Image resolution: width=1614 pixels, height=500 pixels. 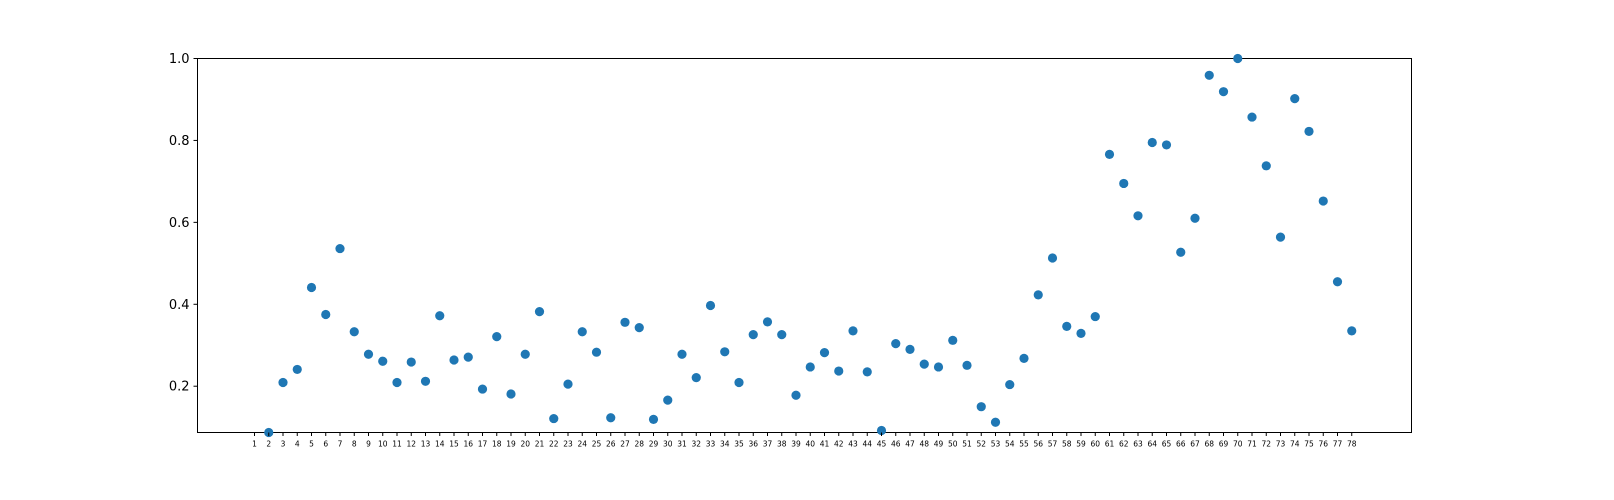 I want to click on x-tick-label: 64, so click(x=1152, y=444).